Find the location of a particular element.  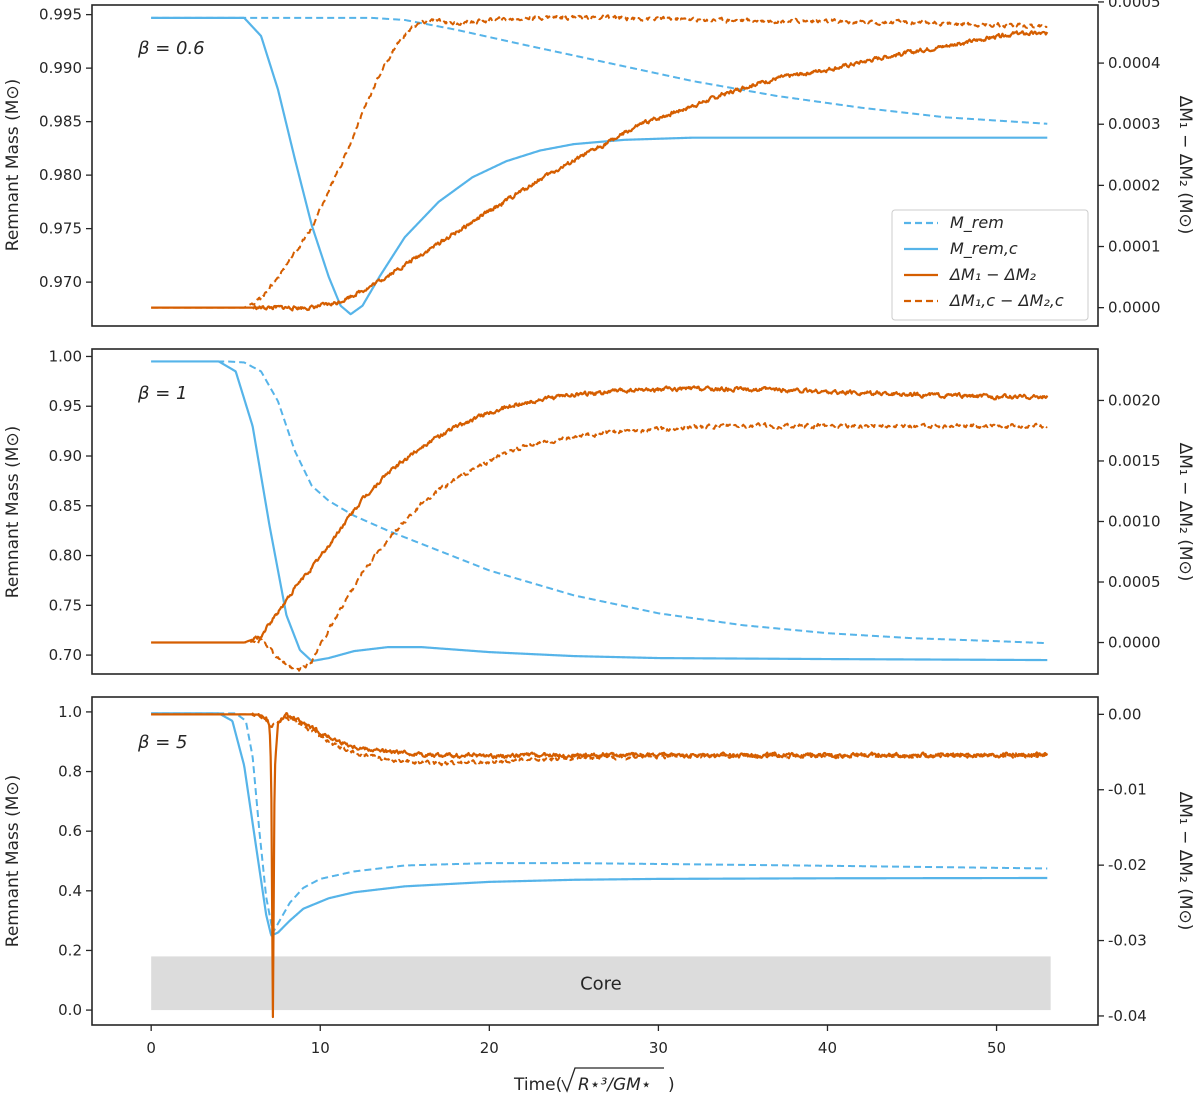

y-tick-label: 0.4 is located at coordinates (70, 891).